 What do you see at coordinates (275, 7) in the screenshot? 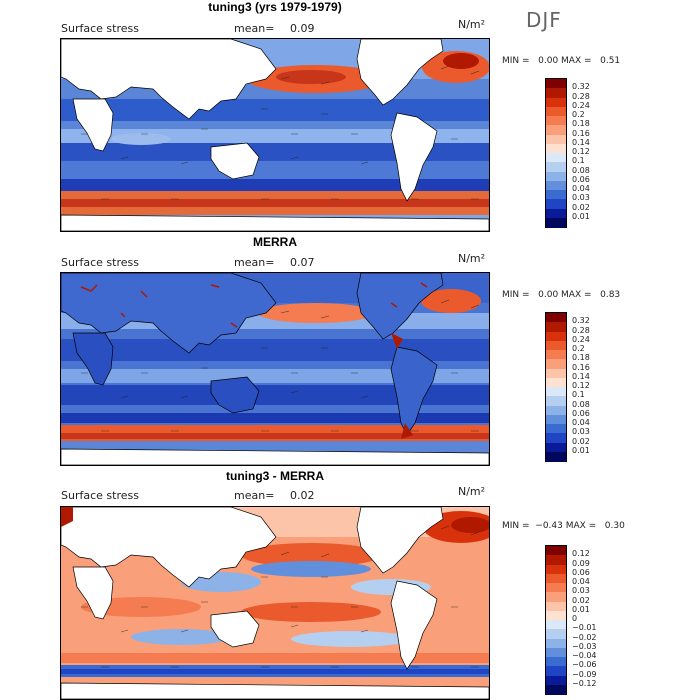
I see `panel-1-title: tuning3 (yrs 1979-1979)` at bounding box center [275, 7].